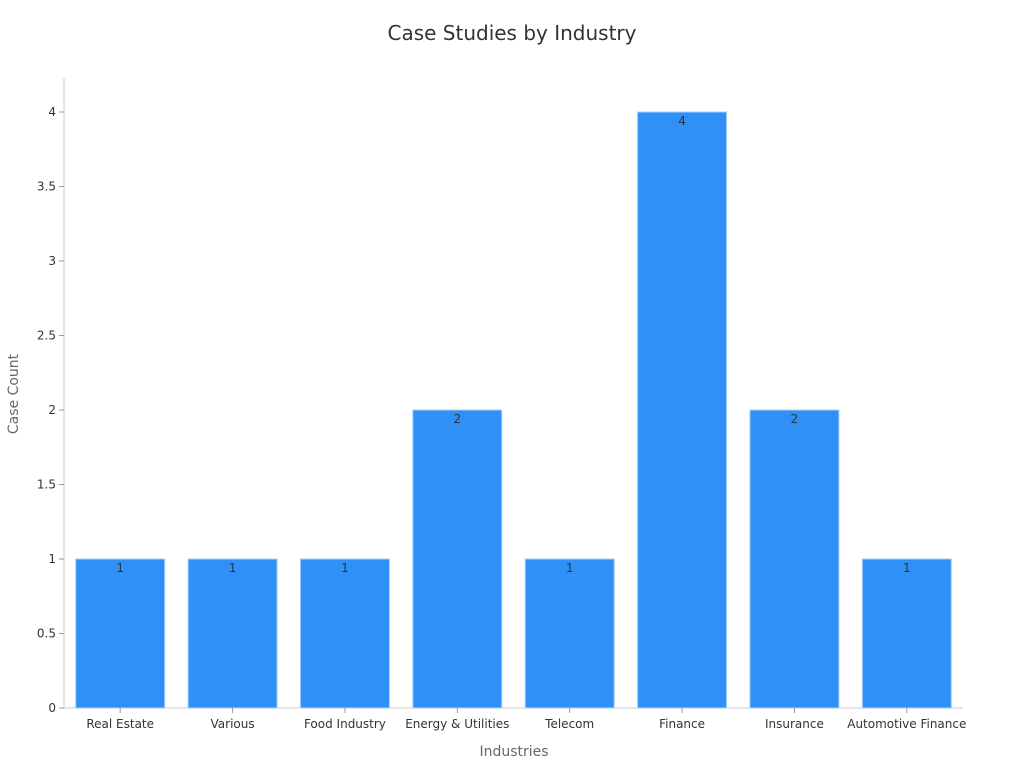  What do you see at coordinates (794, 724) in the screenshot?
I see `x-tick-label: Insurance` at bounding box center [794, 724].